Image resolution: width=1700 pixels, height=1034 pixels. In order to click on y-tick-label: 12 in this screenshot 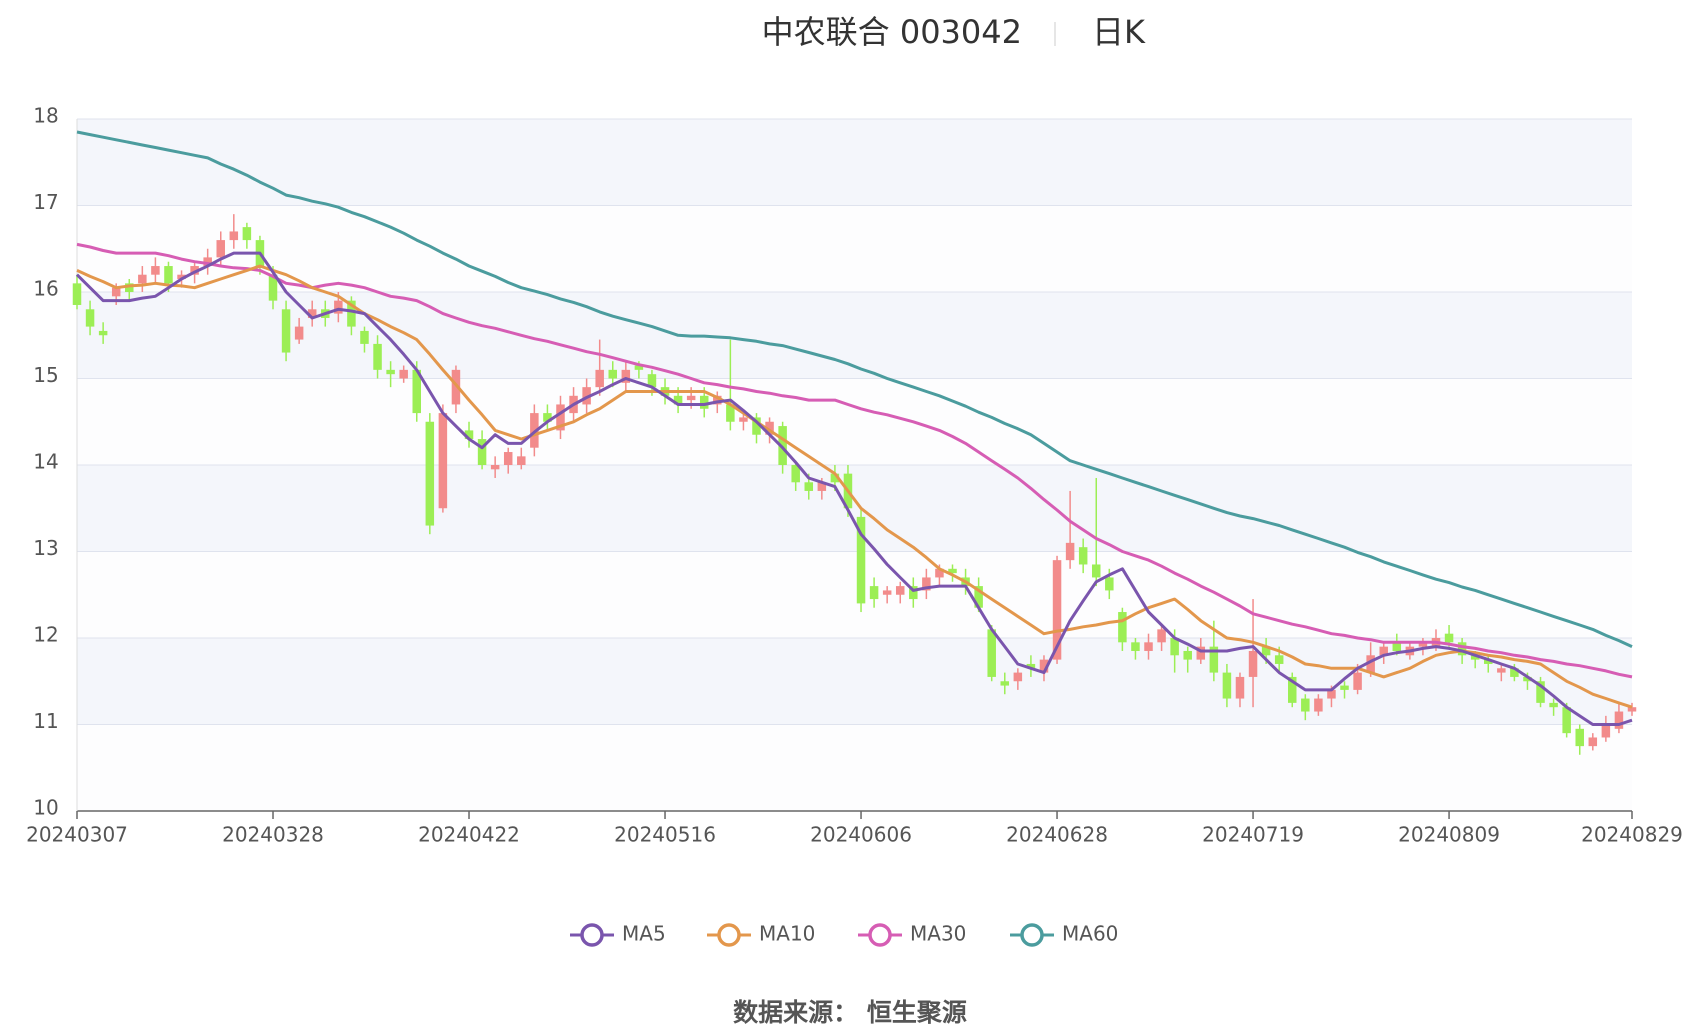, I will do `click(45, 635)`.